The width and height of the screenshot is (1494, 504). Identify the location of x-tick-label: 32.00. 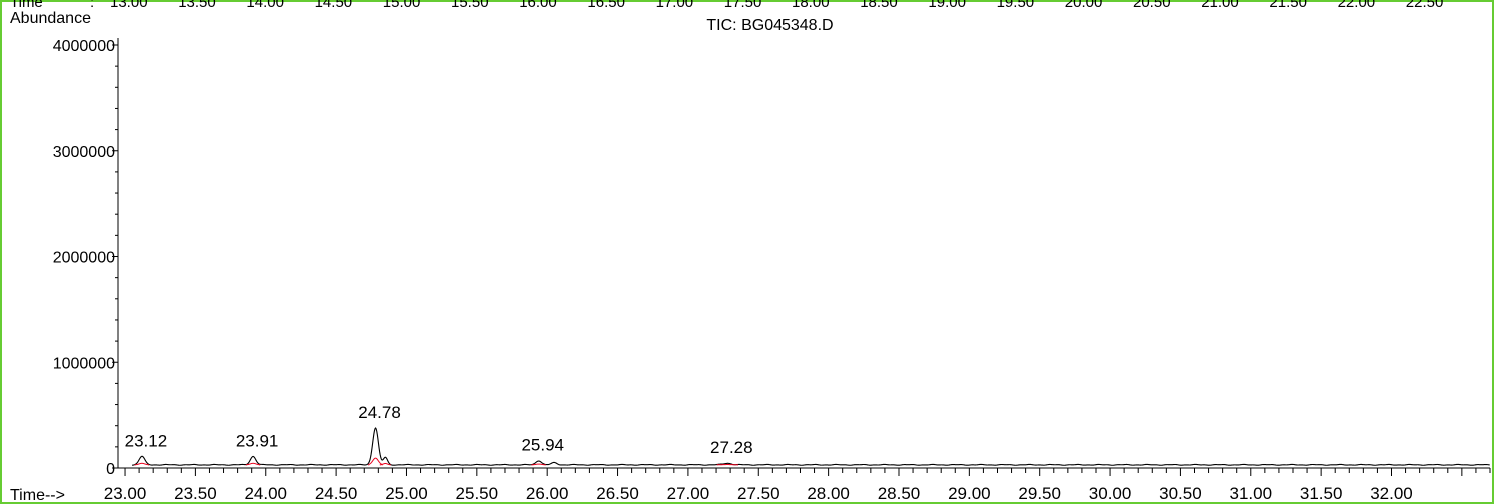
(1391, 493).